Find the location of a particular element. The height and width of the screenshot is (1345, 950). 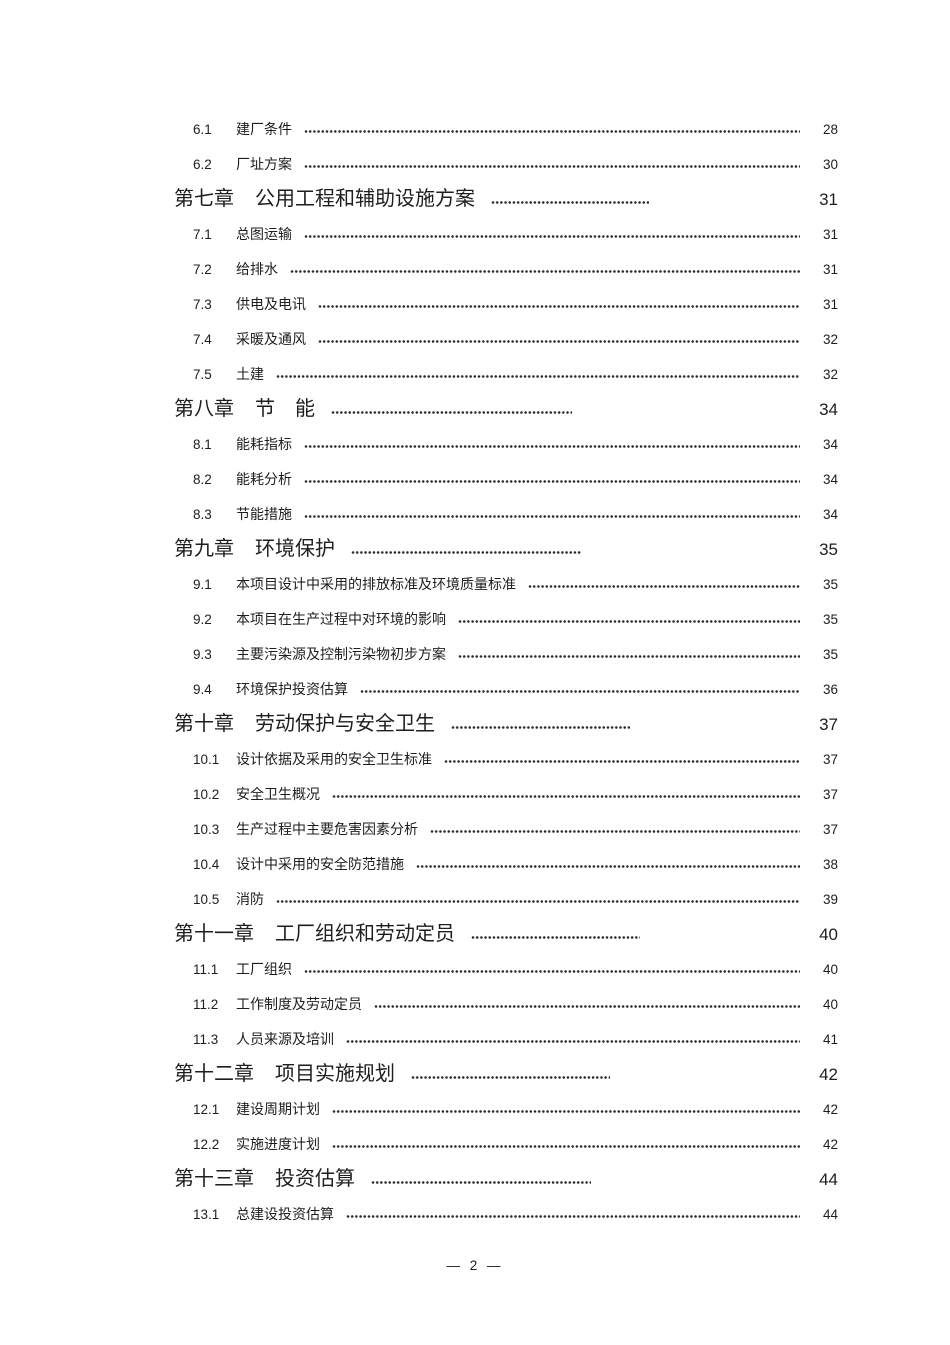

toc-entry-section: 12.2 实施进度计划 42 is located at coordinates (515, 1144).